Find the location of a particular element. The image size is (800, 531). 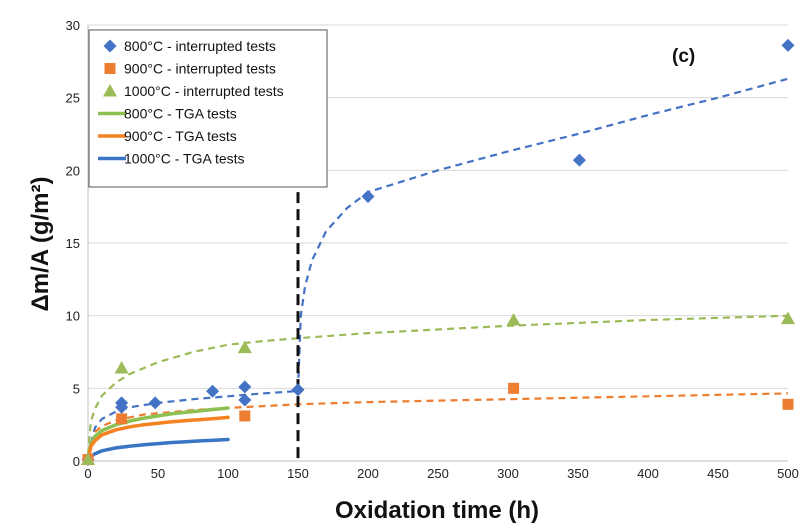

y-axis-title: Δm/A (g/m²) is located at coordinates (40, 243).